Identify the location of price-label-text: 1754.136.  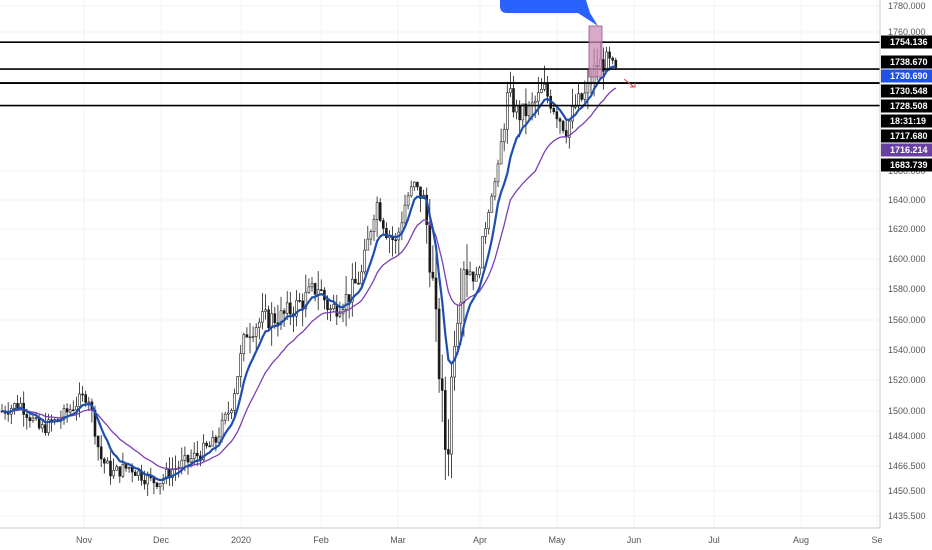
(909, 42).